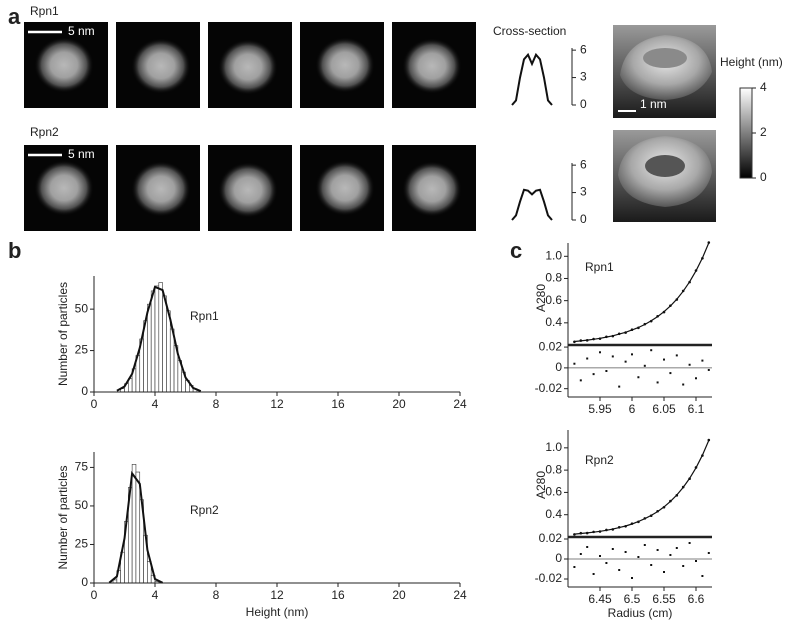 The width and height of the screenshot is (800, 626). I want to click on x-tick-label: 16, so click(338, 404).